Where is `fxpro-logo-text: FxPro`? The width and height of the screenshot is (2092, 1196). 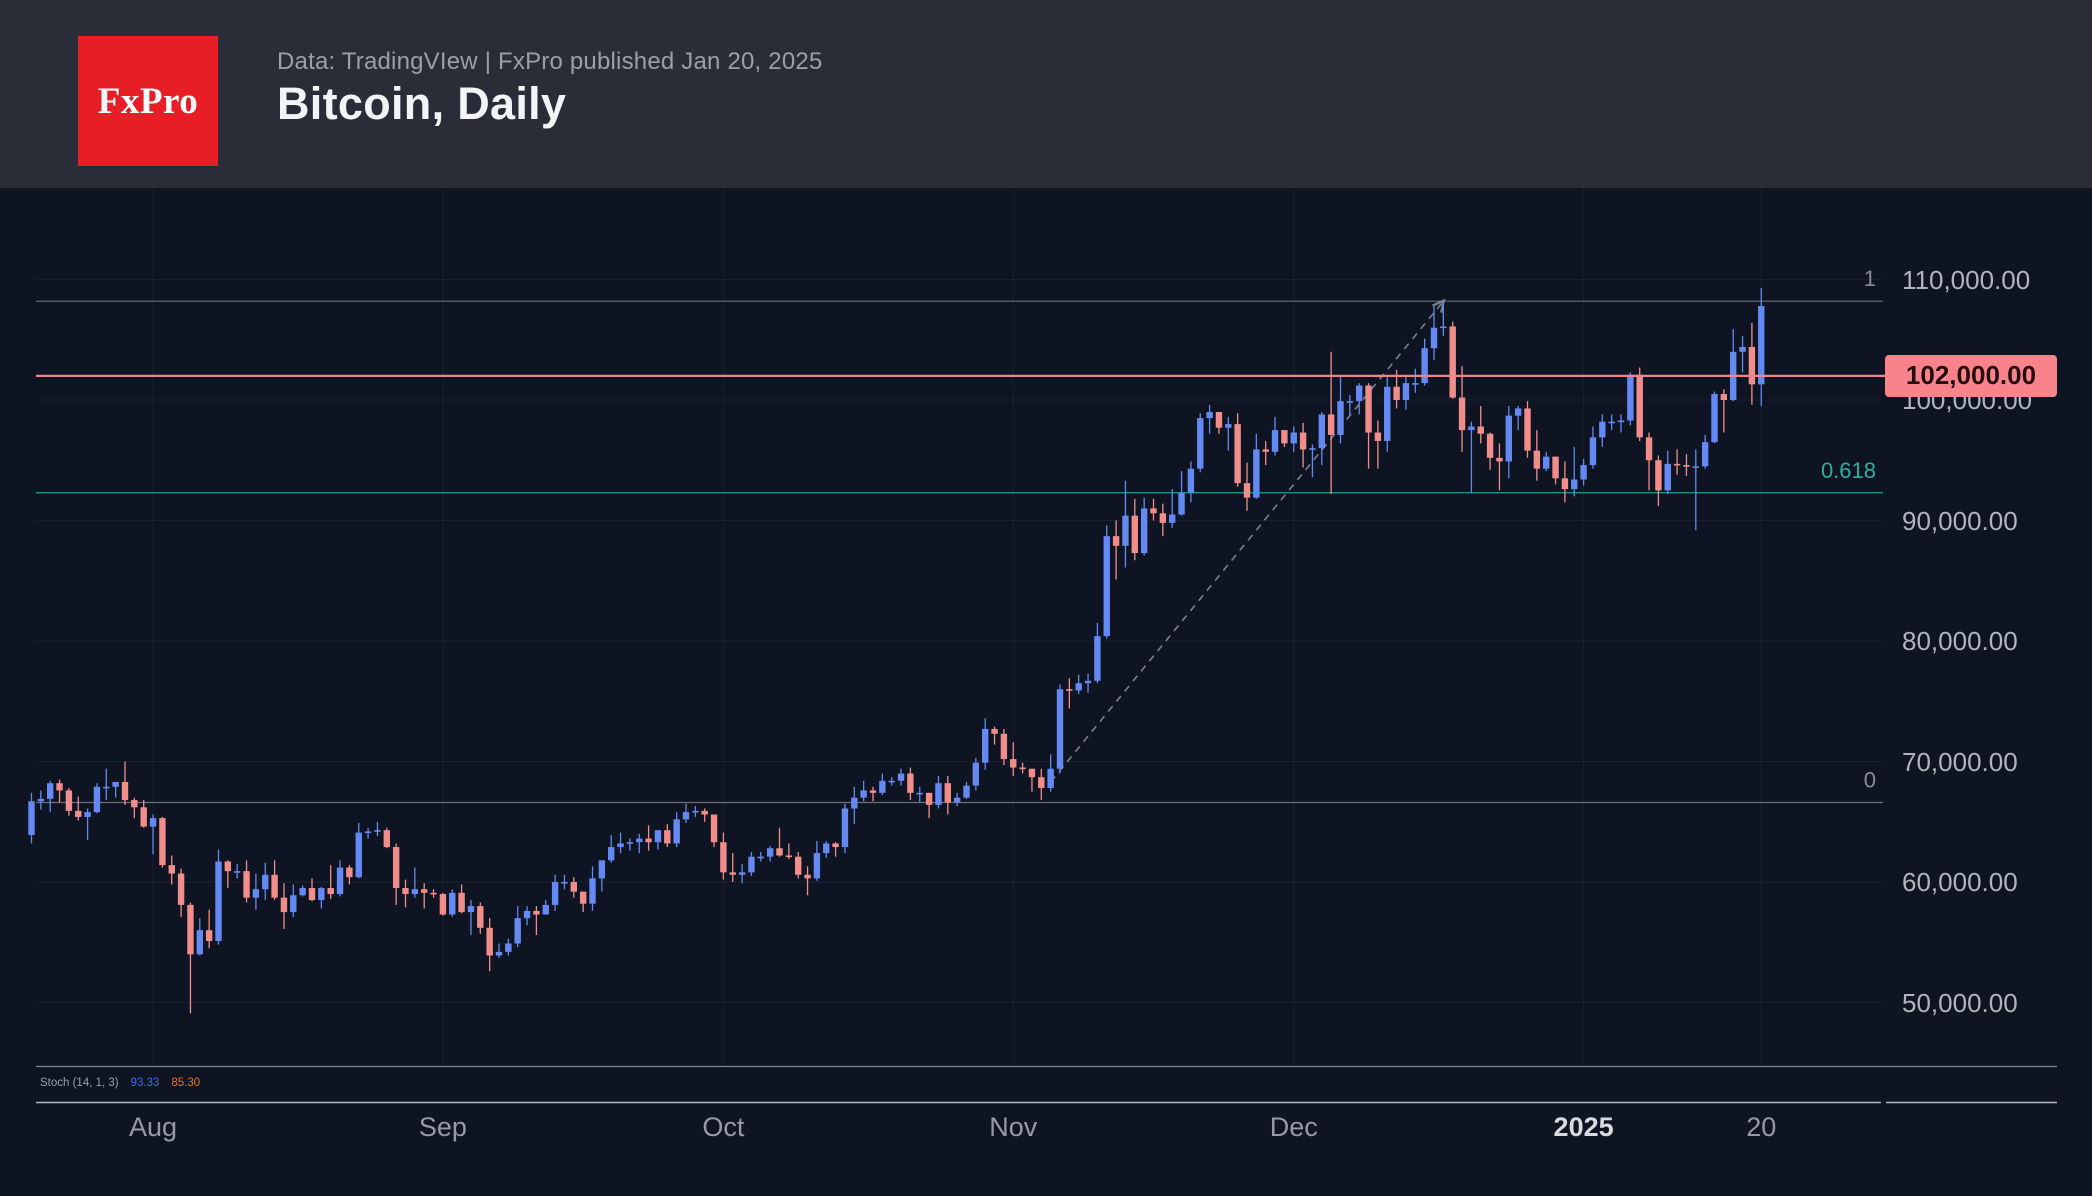 fxpro-logo-text: FxPro is located at coordinates (148, 101).